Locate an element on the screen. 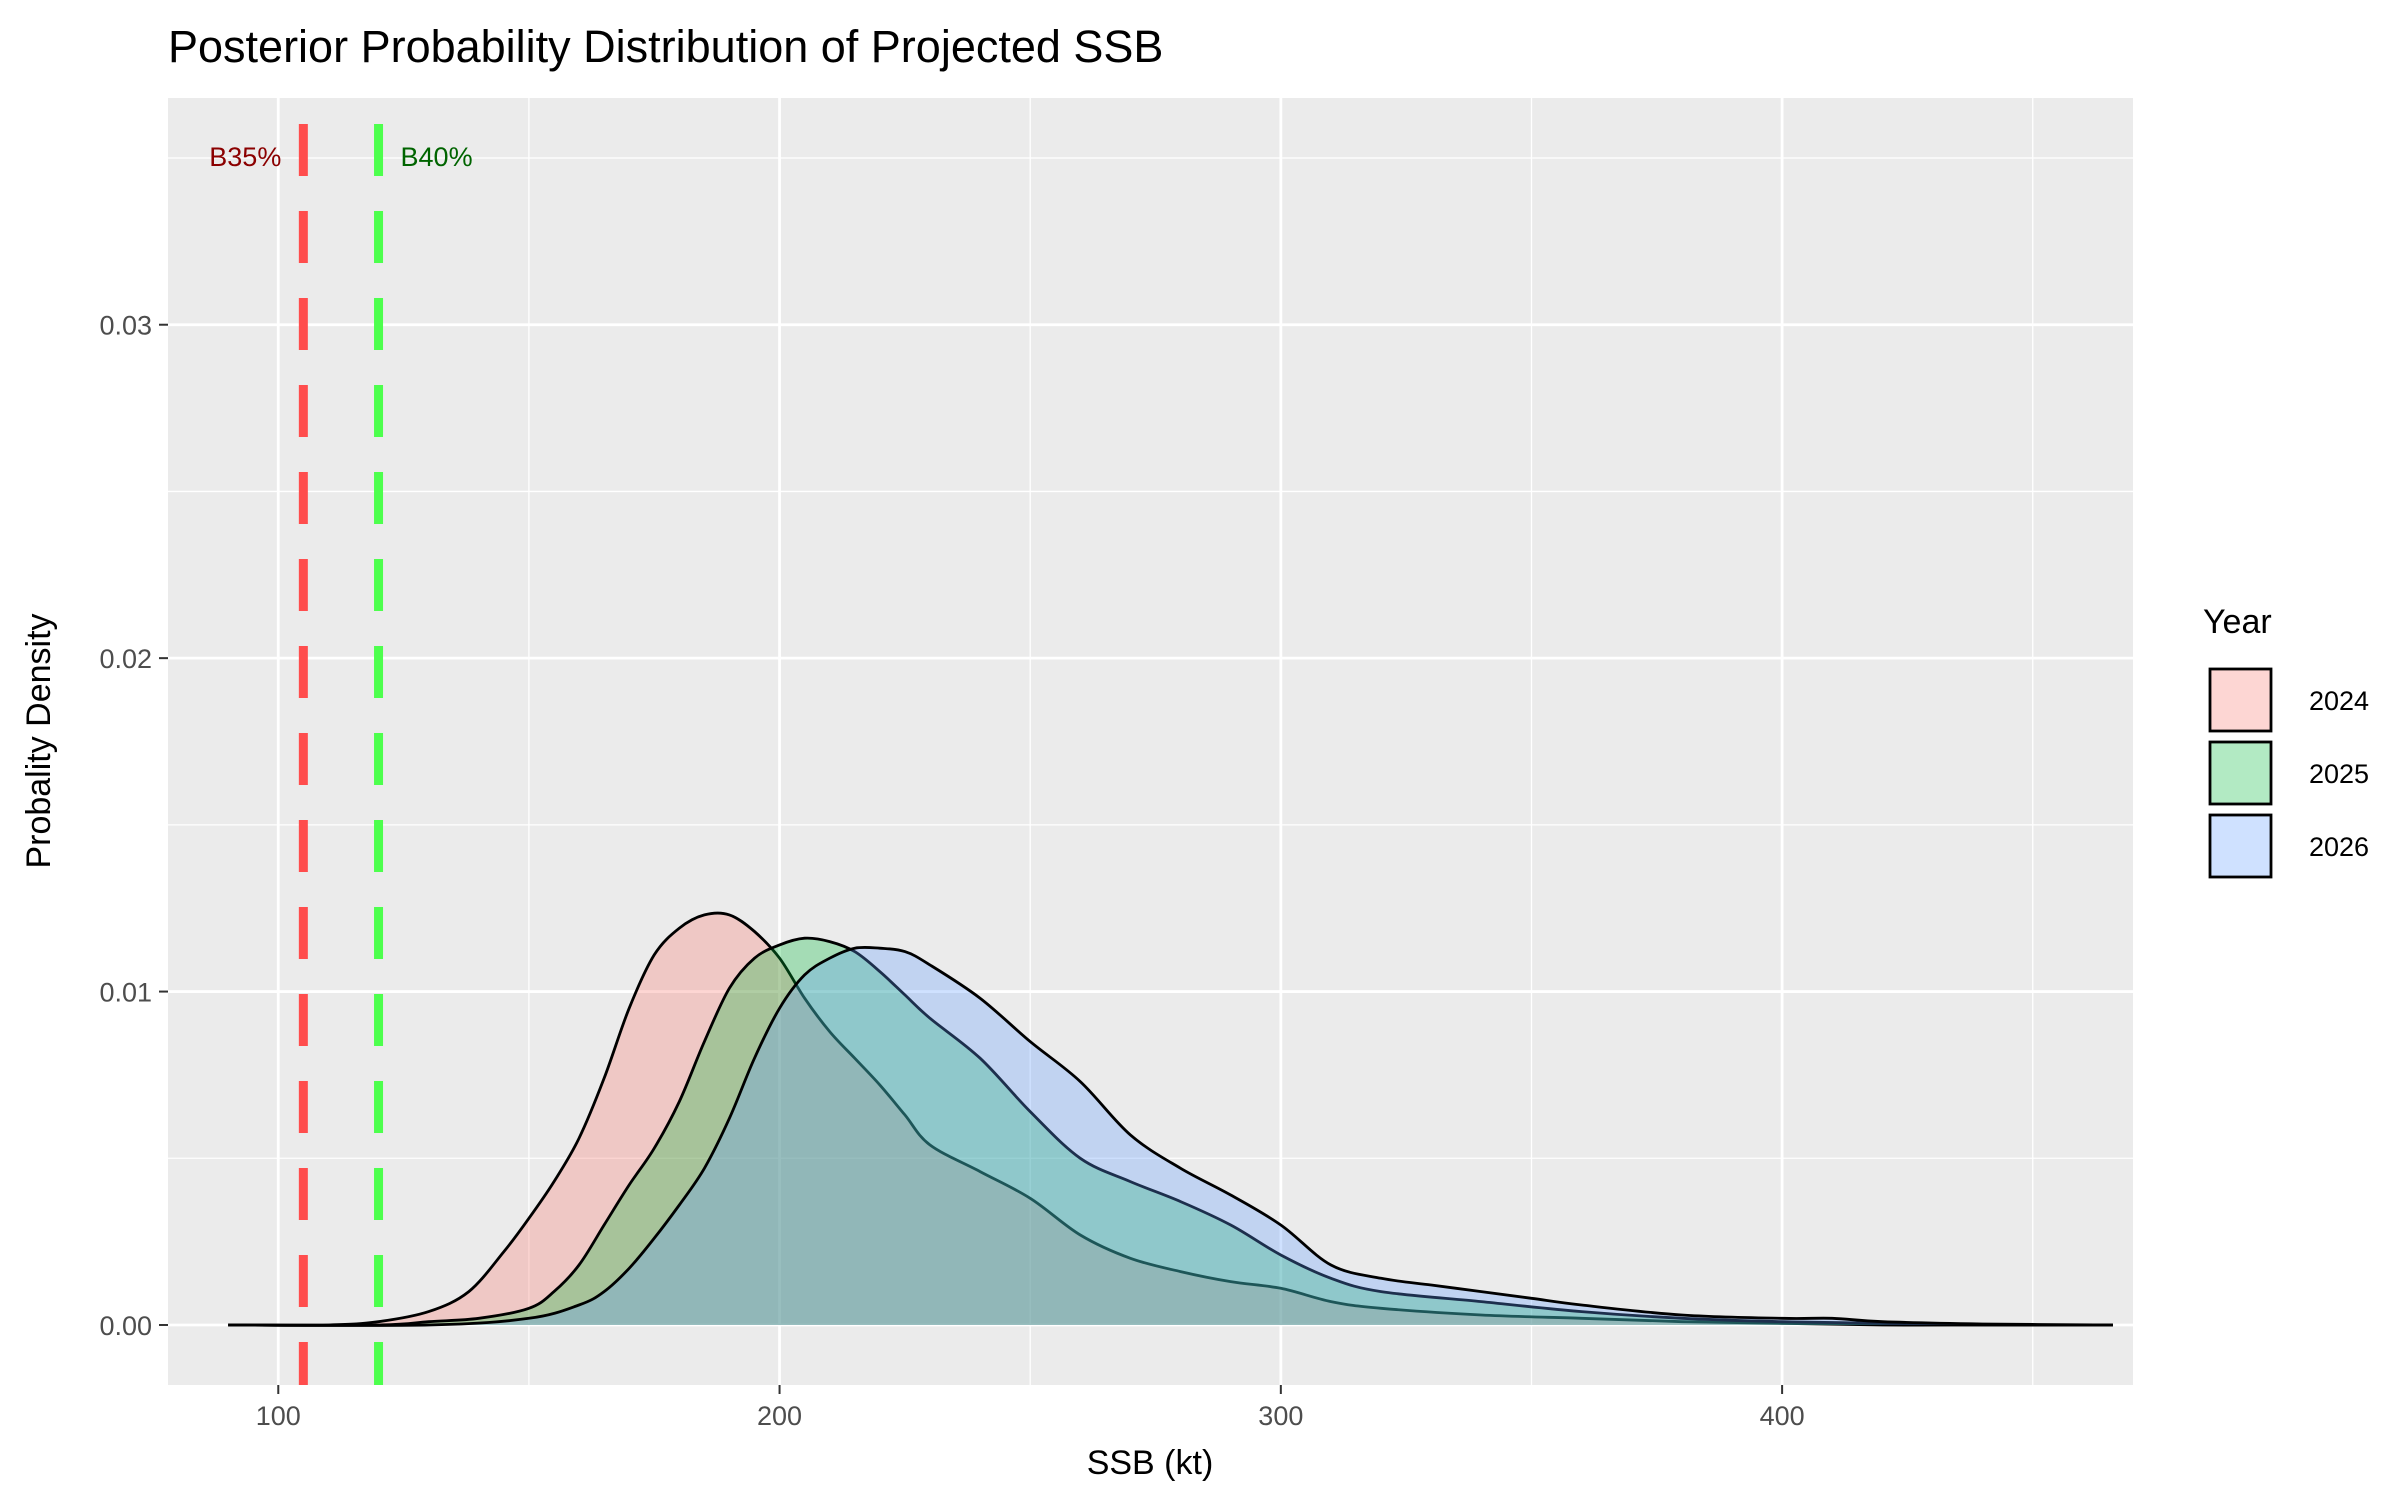  x-tick-label: 300 is located at coordinates (1280, 1416).